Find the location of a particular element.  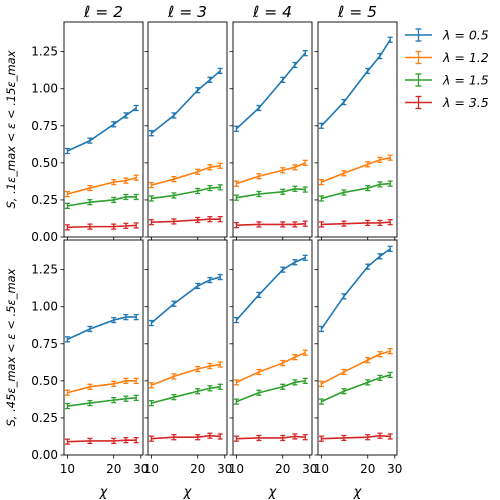

panel-r0-c2: ℓ = 4 is located at coordinates (271, 122).